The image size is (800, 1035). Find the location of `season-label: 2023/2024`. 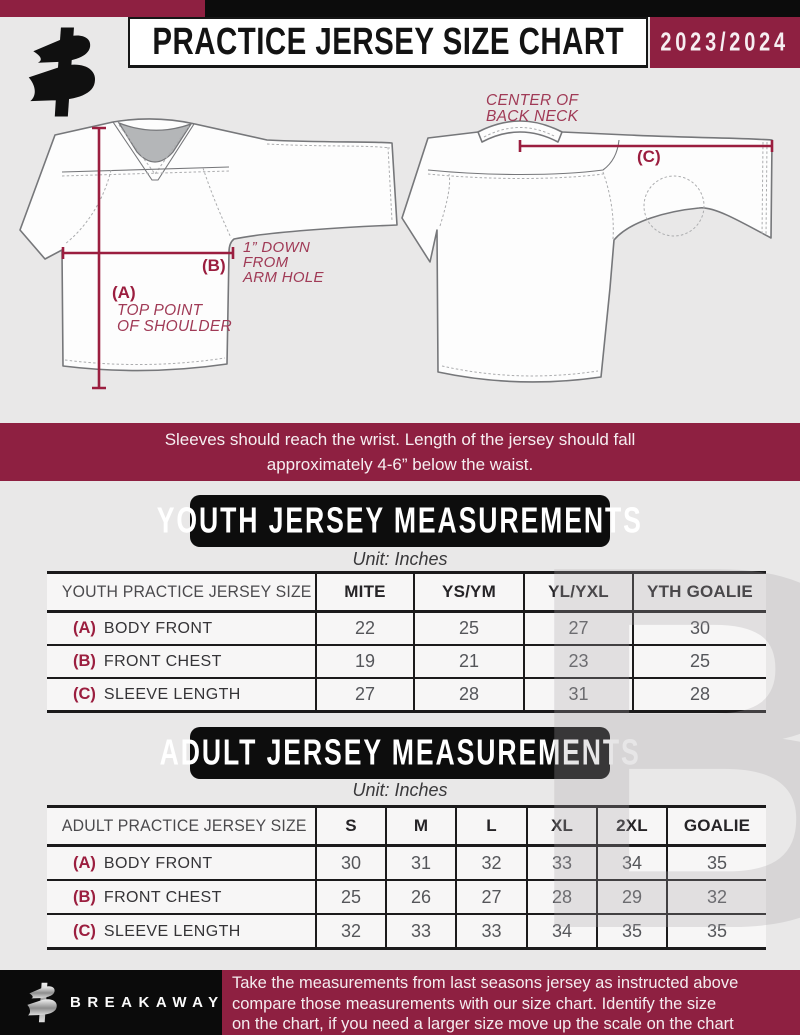

season-label: 2023/2024 is located at coordinates (725, 41).